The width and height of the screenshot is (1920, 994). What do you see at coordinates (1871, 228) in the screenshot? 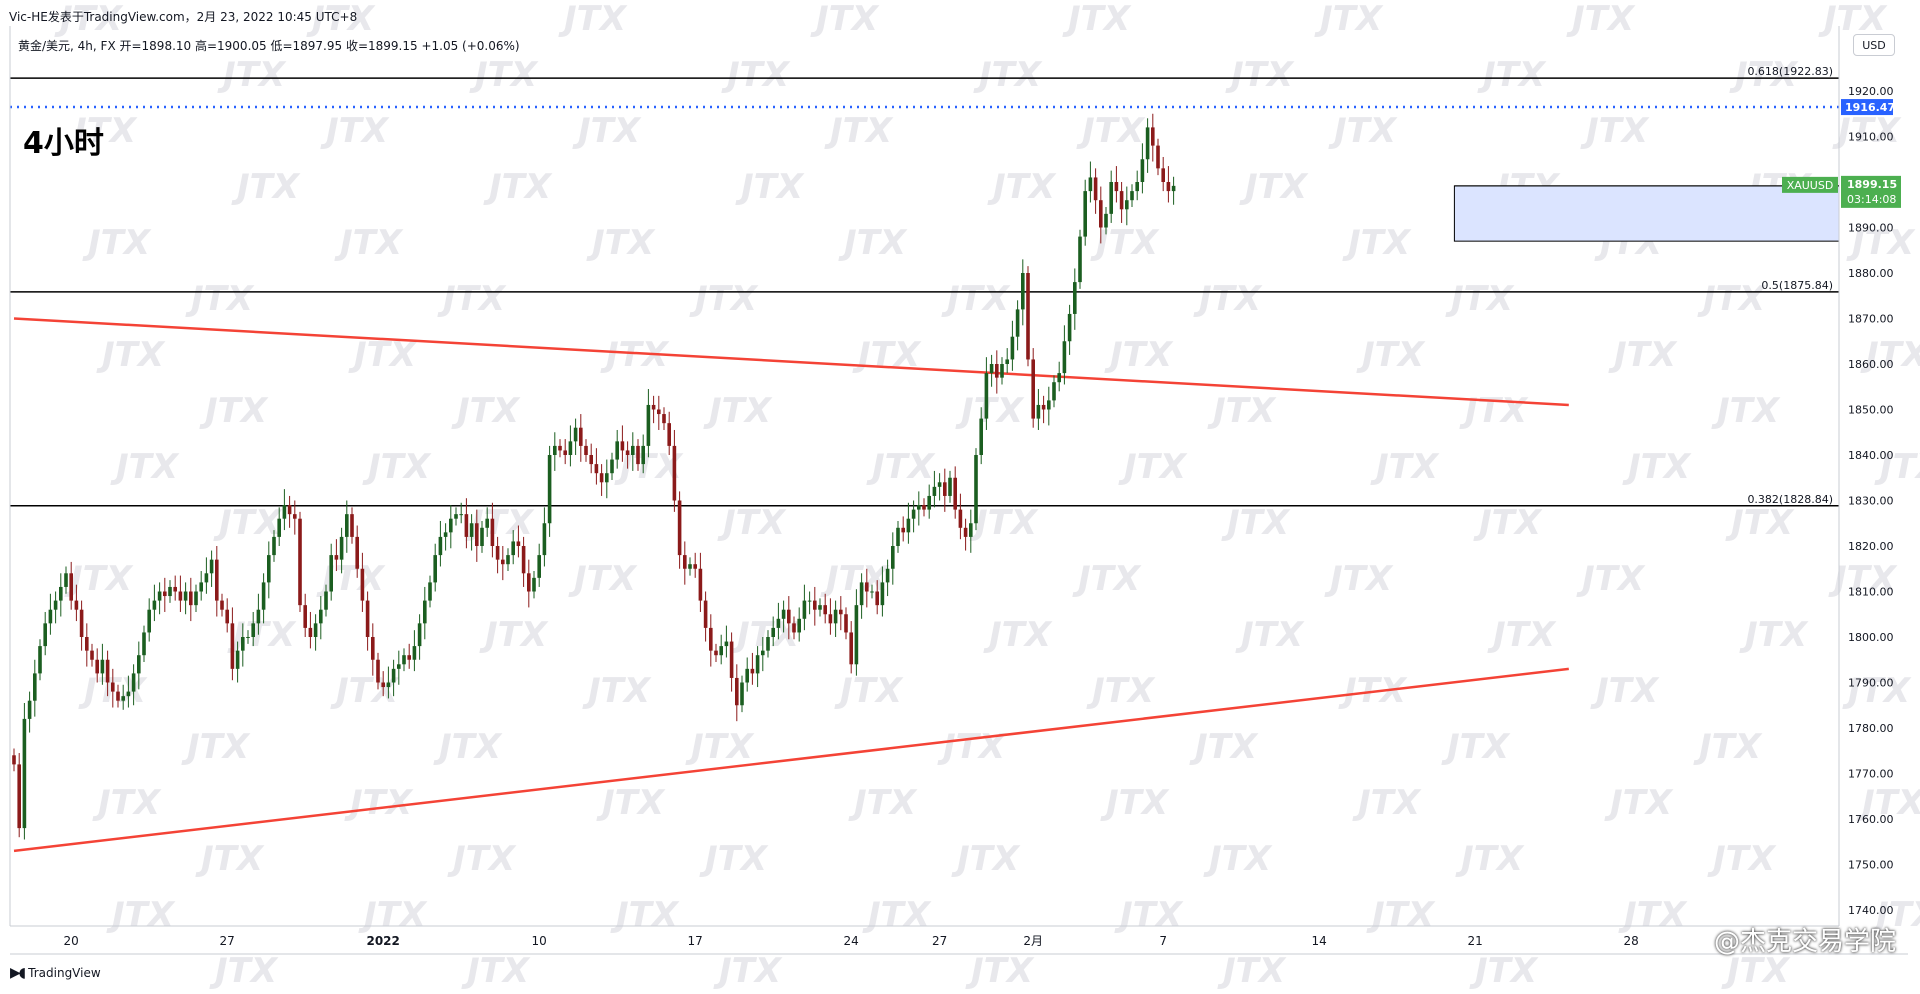
I see `y-tick-label: 1890.00` at bounding box center [1871, 228].